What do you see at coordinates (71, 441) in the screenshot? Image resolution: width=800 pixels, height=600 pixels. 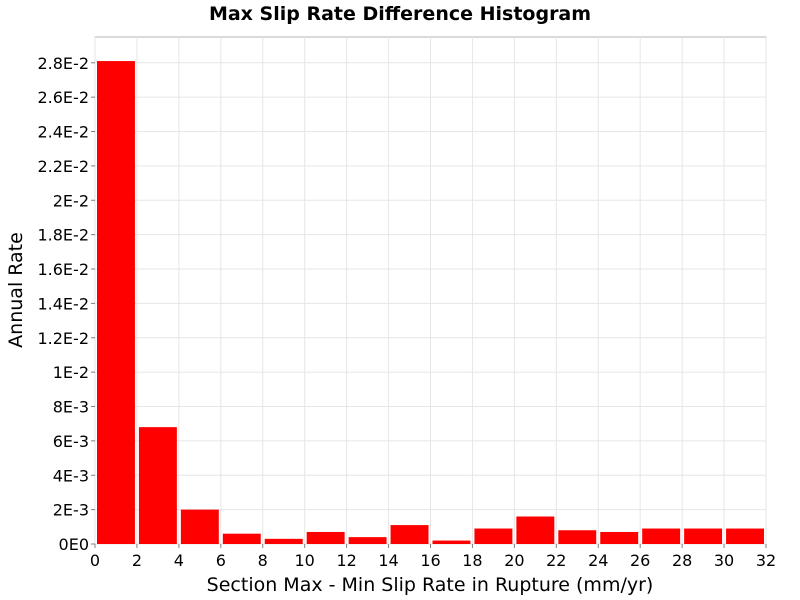 I see `y-tick-label: 6E-3` at bounding box center [71, 441].